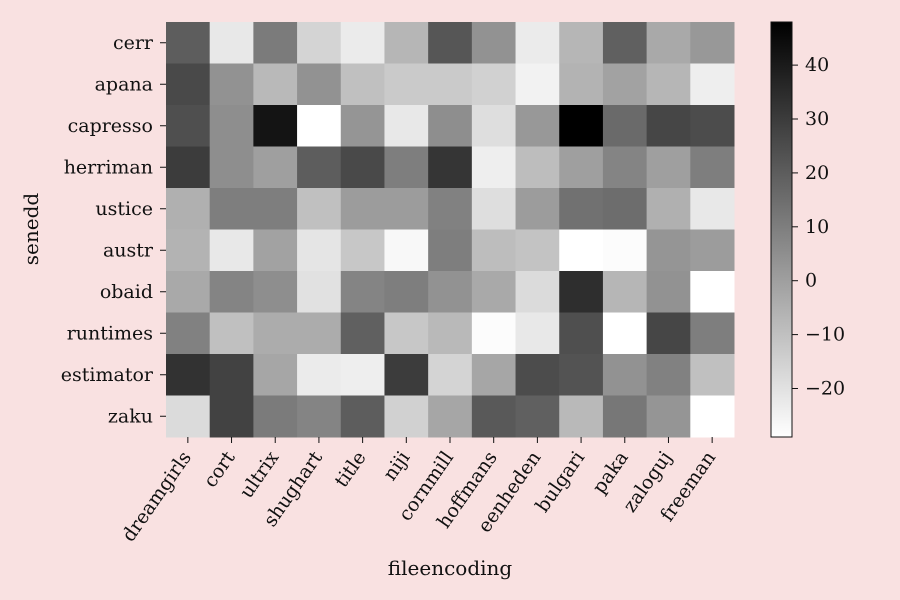 This screenshot has width=900, height=600. Describe the element at coordinates (31, 229) in the screenshot. I see `y-axis-label: senedd` at that location.